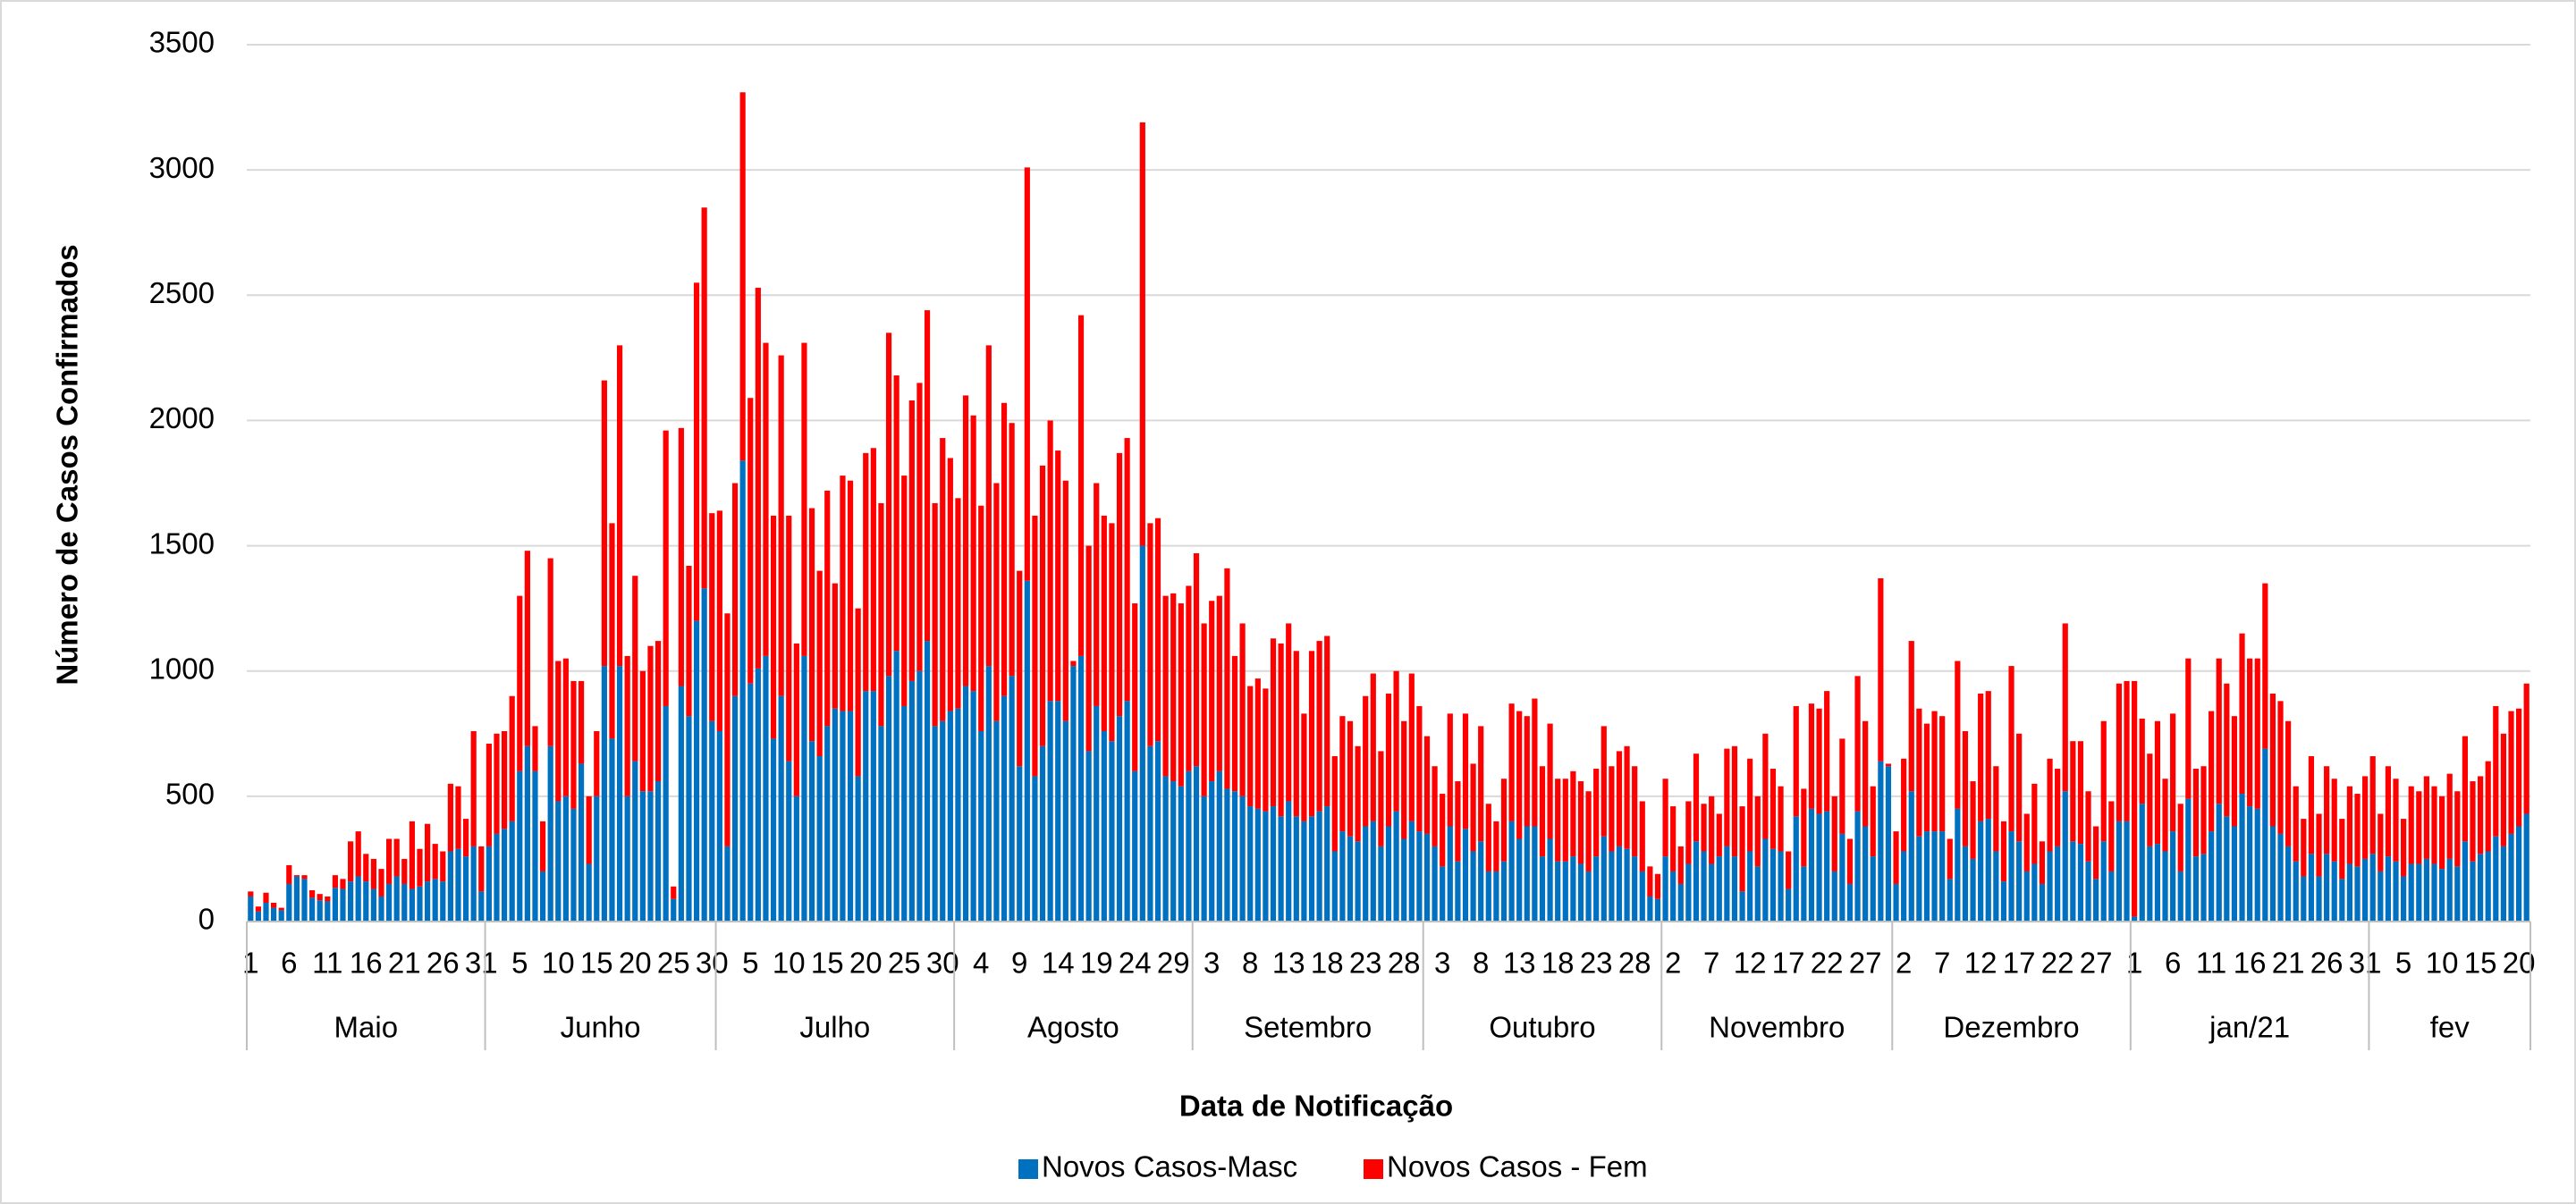  I want to click on x-tick-label: 10, so click(558, 964).